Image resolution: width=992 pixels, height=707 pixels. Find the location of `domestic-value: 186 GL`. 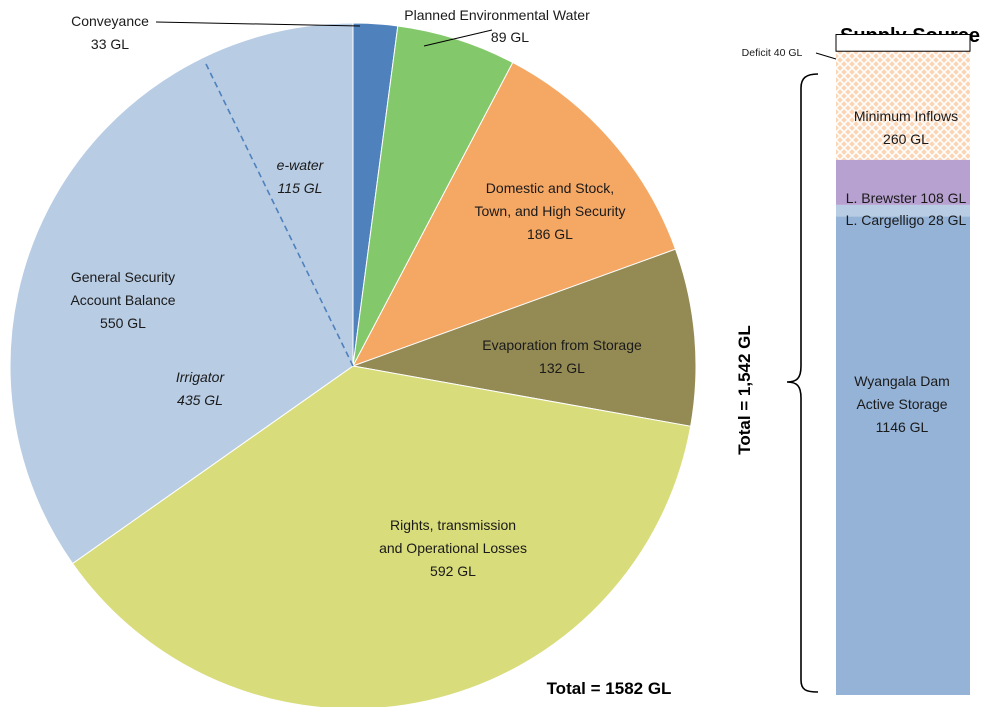

domestic-value: 186 GL is located at coordinates (550, 234).